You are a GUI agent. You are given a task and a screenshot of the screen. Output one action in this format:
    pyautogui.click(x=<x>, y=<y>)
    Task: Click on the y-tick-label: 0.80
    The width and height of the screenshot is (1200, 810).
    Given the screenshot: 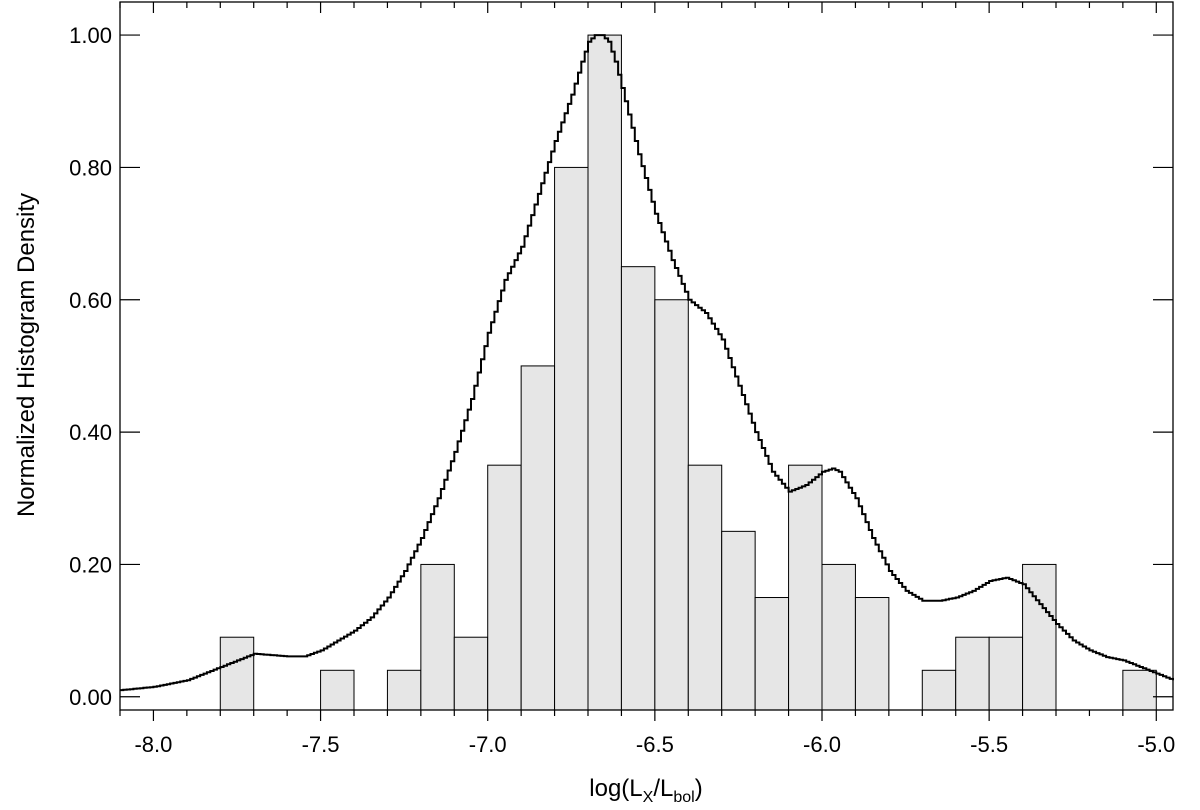 What is the action you would take?
    pyautogui.click(x=90, y=167)
    